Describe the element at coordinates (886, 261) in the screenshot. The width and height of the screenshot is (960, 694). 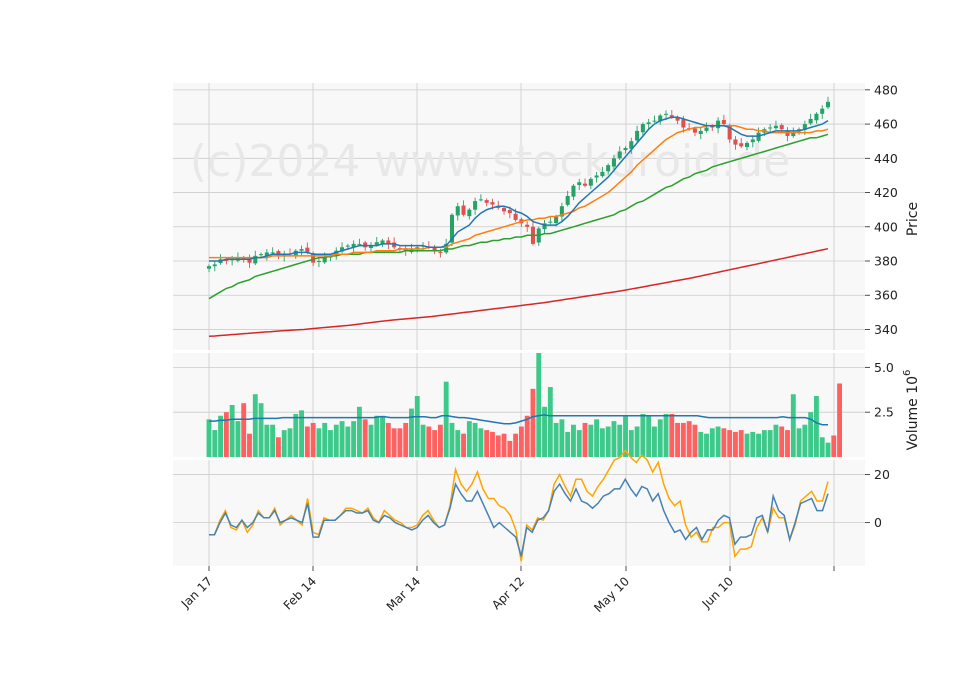
I see `price-axis-tick-label: 380` at that location.